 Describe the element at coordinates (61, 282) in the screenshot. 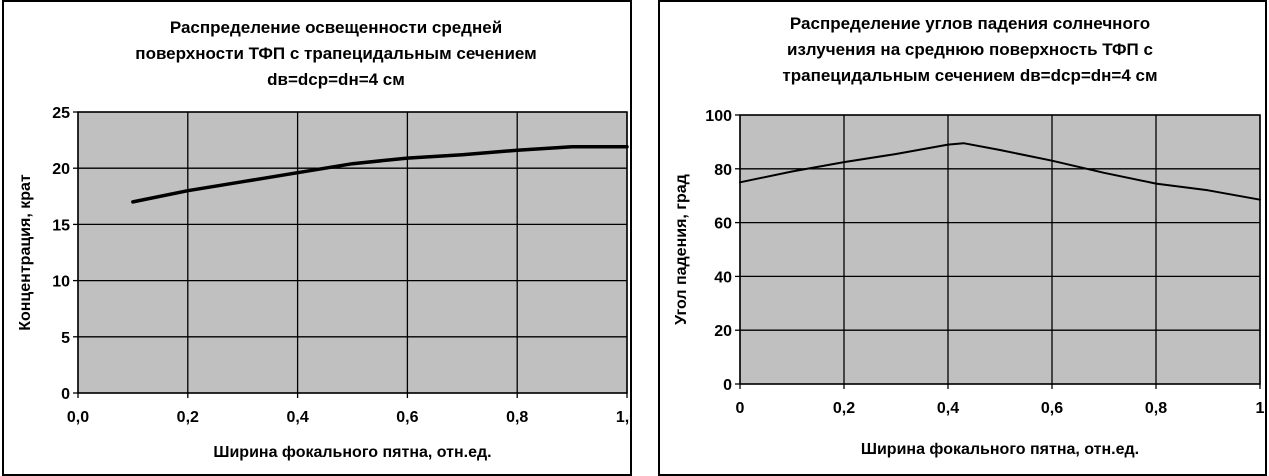

I see `y-tick-label: 10` at that location.